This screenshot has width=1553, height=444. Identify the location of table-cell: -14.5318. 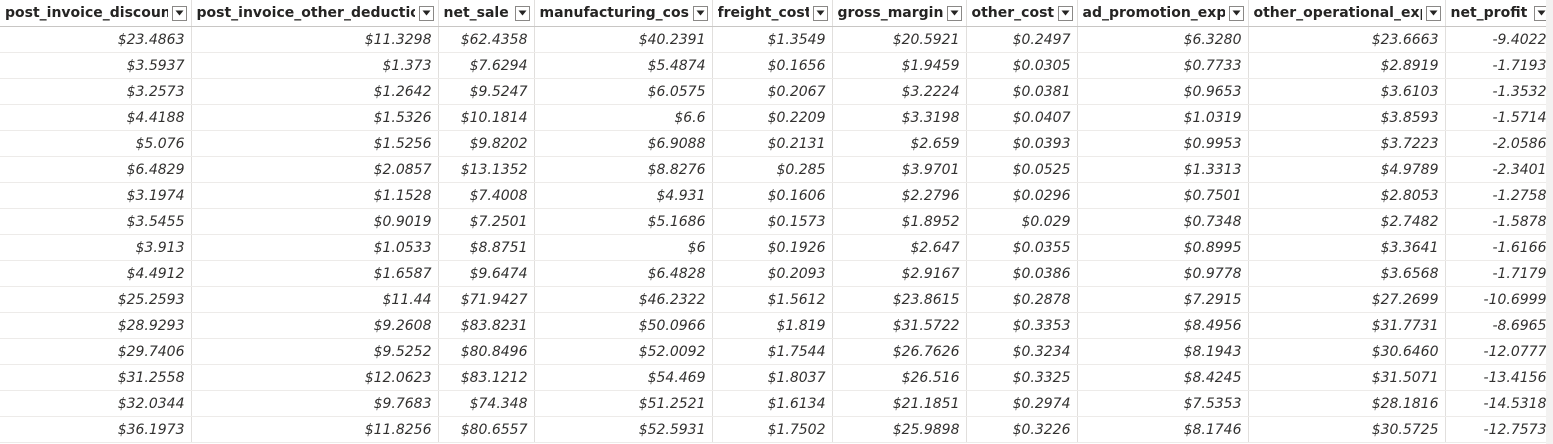
(1499, 403).